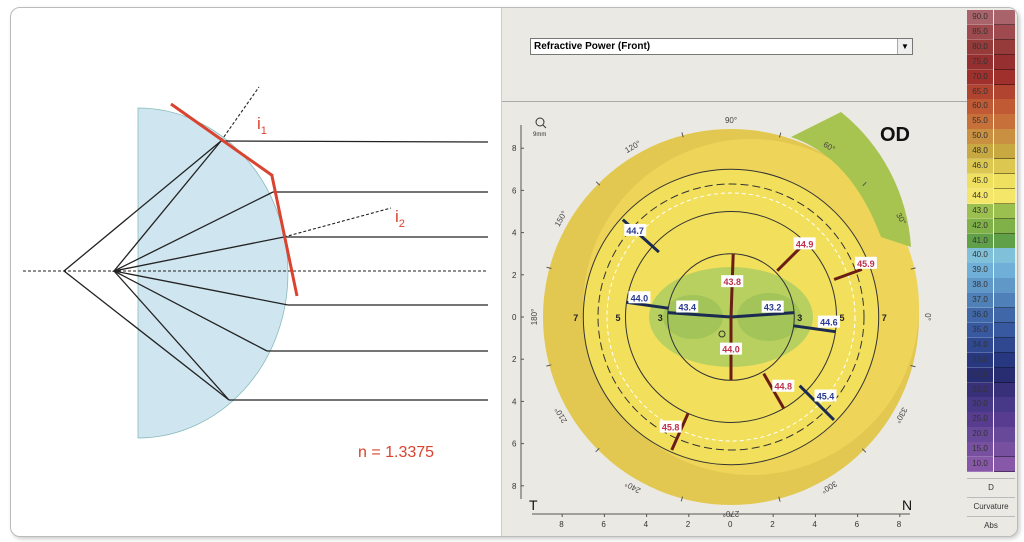 The height and width of the screenshot is (542, 1024). I want to click on scale-step: 25.0, so click(980, 420).